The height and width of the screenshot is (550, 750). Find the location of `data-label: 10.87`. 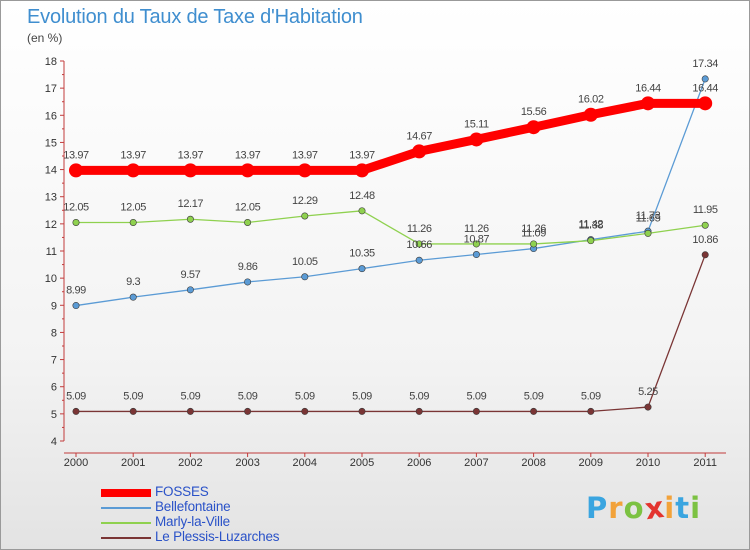

data-label: 10.87 is located at coordinates (477, 240).